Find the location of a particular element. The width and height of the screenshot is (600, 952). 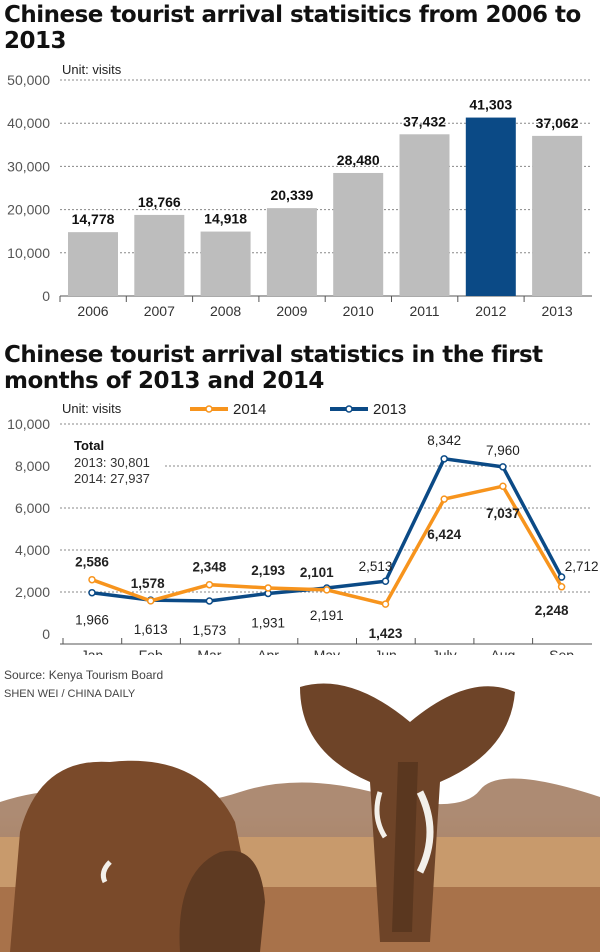

data-label: 14,918 is located at coordinates (225, 219).